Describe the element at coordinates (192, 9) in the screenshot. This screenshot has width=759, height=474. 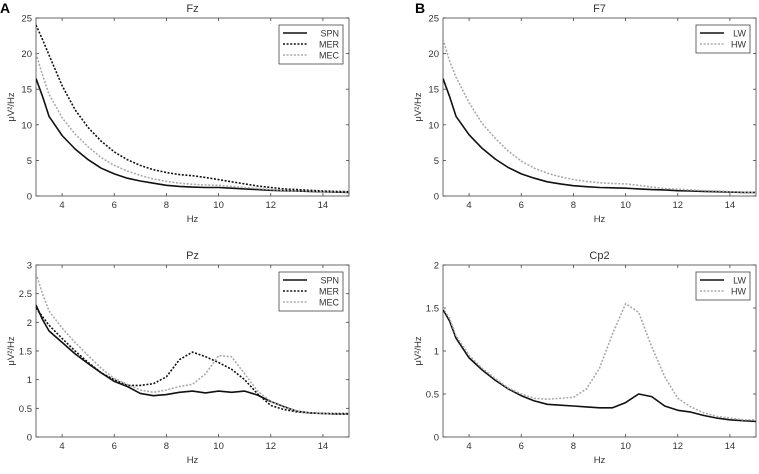
I see `chart-title: Fz` at that location.